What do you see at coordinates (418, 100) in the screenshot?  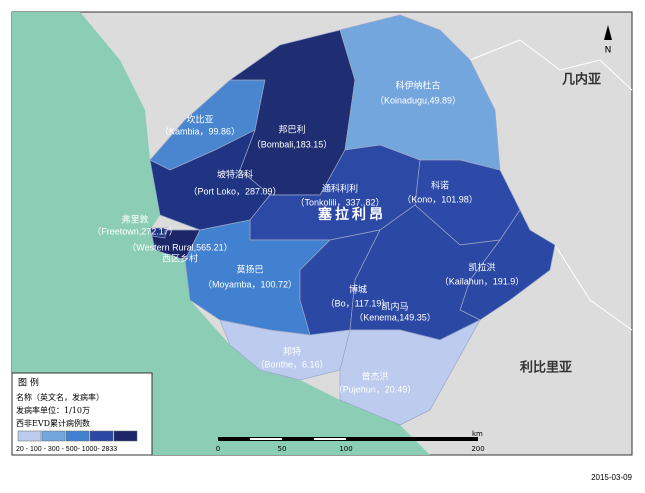 I see `district-label: （Koinadugu,49.89）` at bounding box center [418, 100].